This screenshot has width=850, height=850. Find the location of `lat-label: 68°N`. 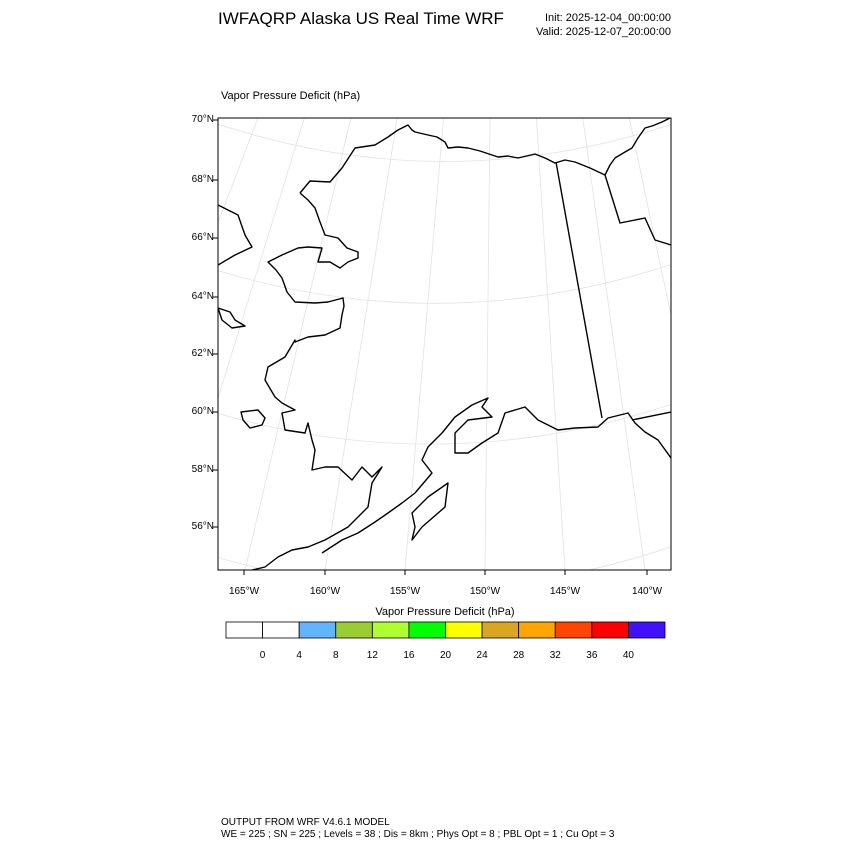

lat-label: 68°N is located at coordinates (202, 179).